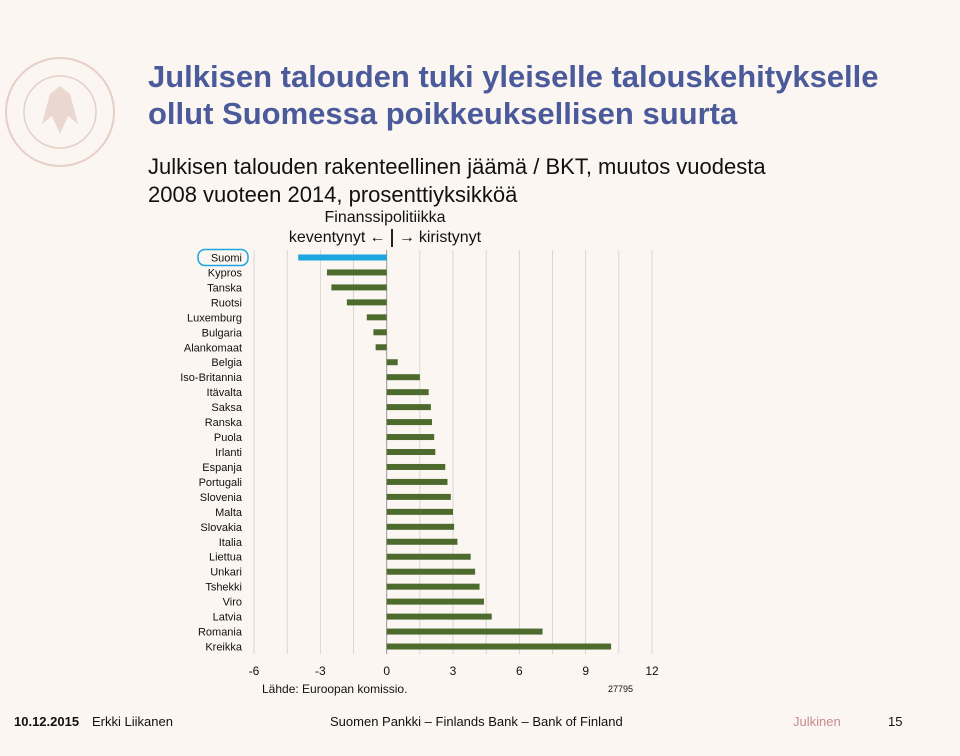 This screenshot has width=960, height=756. What do you see at coordinates (366, 302) in the screenshot?
I see `bar-ruotsi` at bounding box center [366, 302].